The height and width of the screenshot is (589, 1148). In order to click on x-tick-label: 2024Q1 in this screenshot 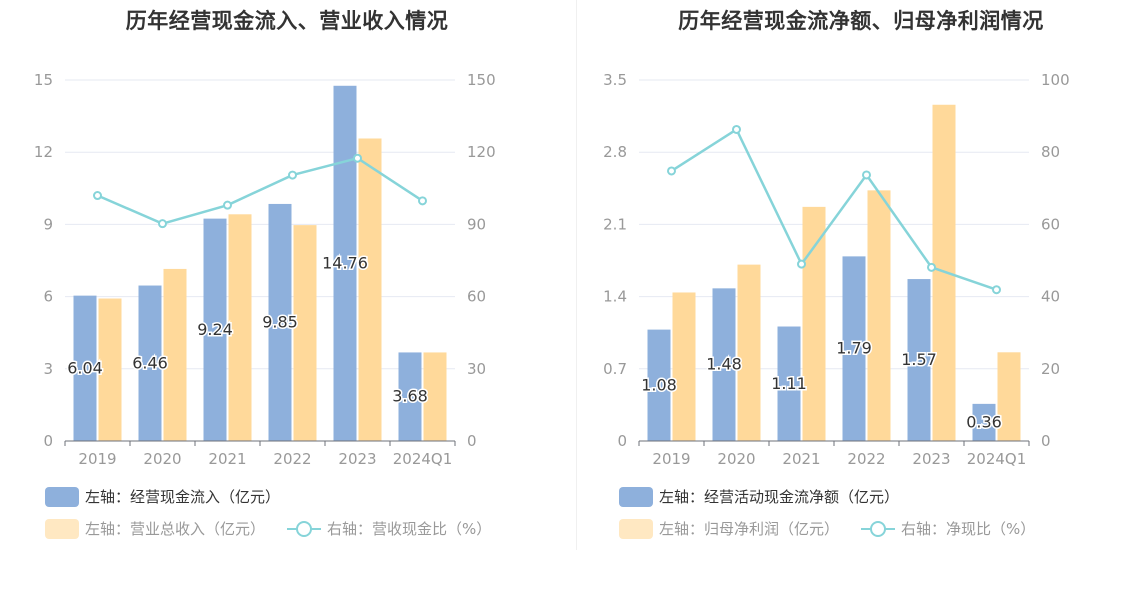, I will do `click(997, 459)`.